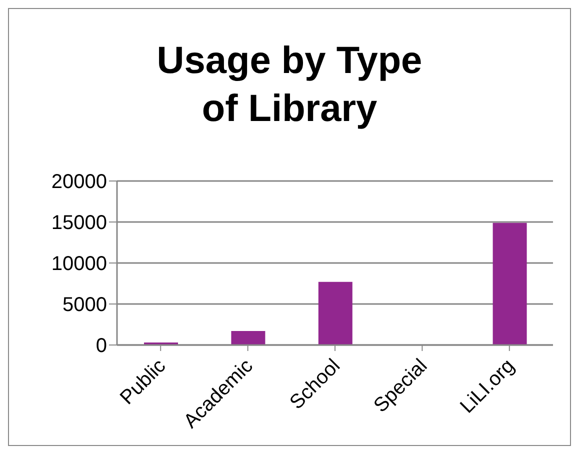 Image resolution: width=581 pixels, height=456 pixels. I want to click on y-tick-label: 15000, so click(79, 223).